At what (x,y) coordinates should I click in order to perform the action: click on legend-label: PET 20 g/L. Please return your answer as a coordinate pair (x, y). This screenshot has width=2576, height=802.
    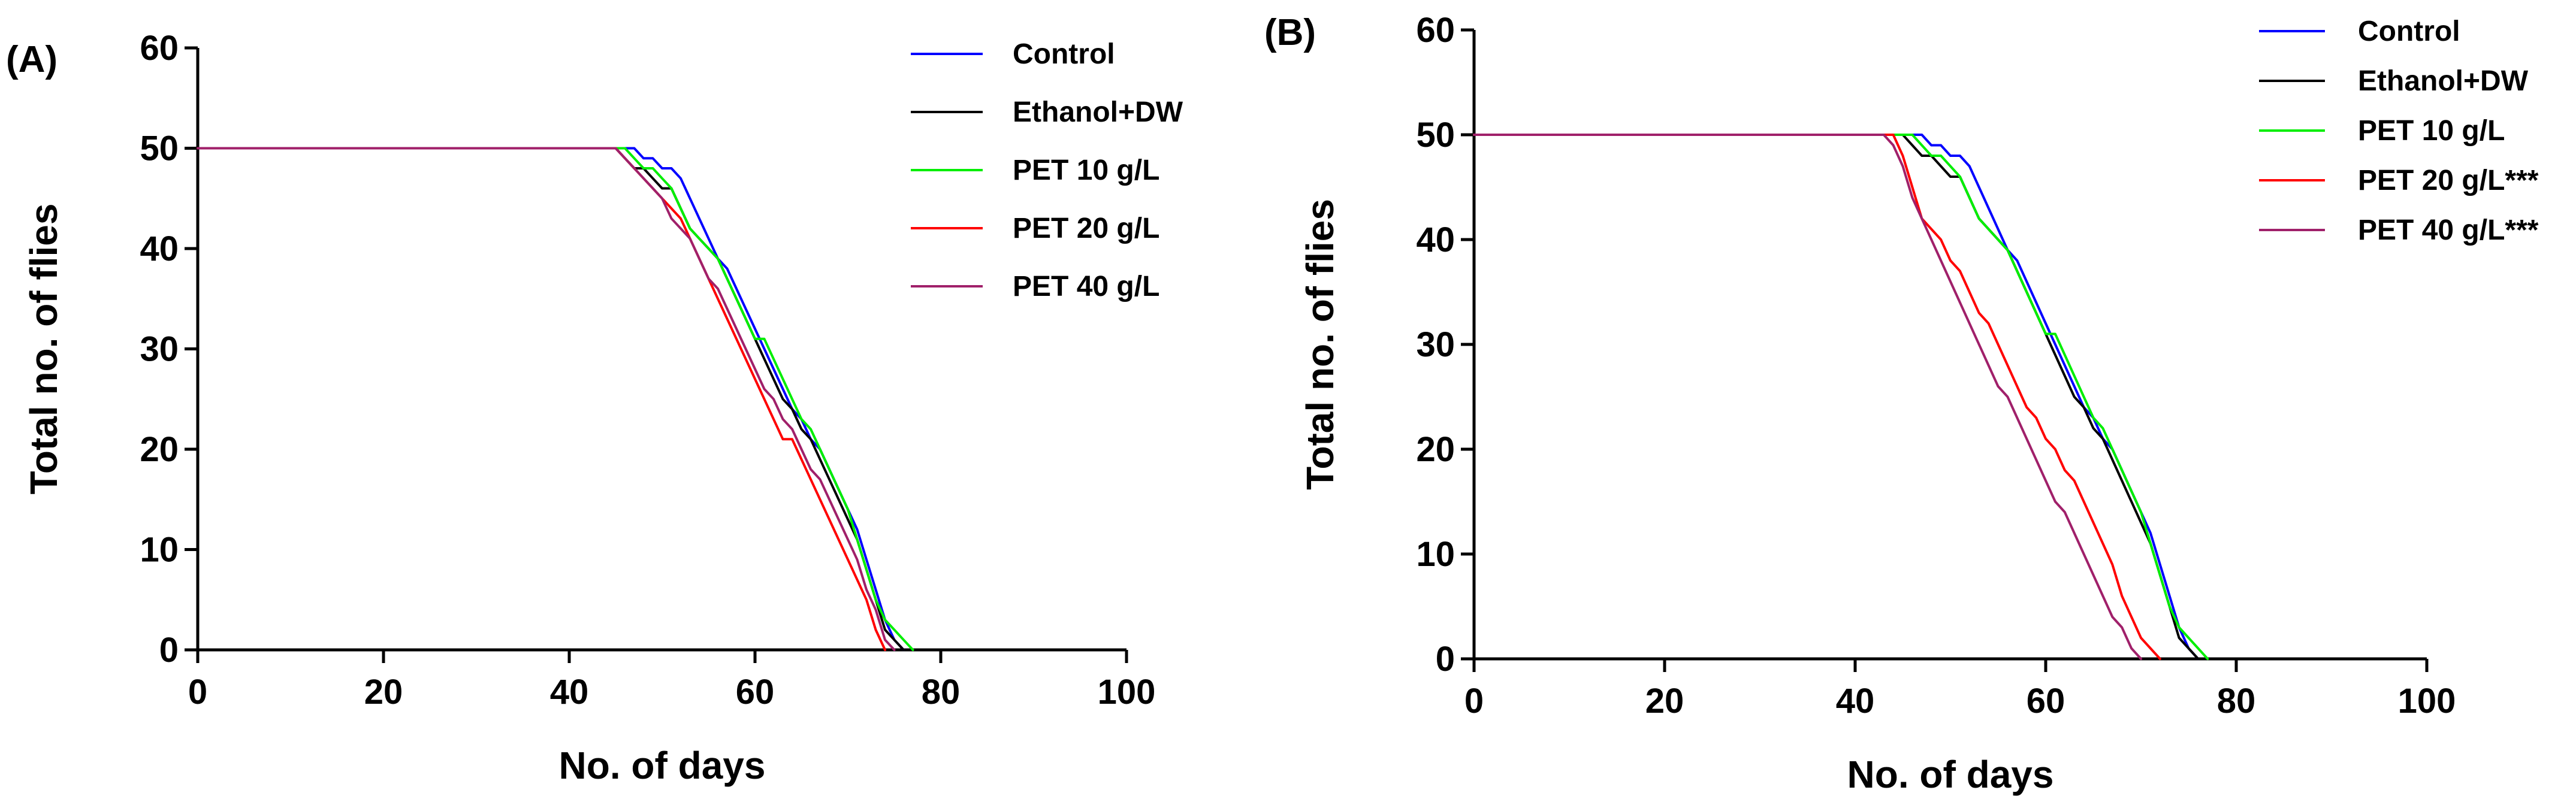
    Looking at the image, I should click on (1086, 229).